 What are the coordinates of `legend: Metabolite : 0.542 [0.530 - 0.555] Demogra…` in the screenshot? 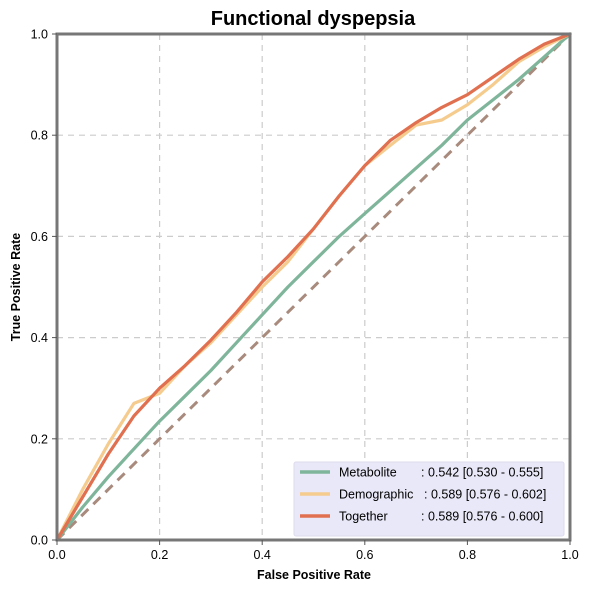 It's located at (429, 499).